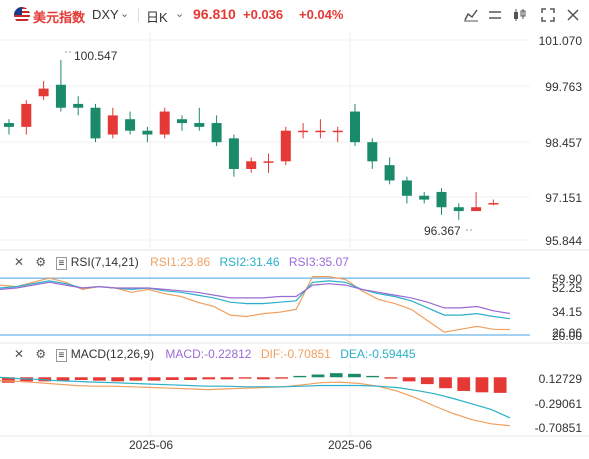  What do you see at coordinates (378, 354) in the screenshot?
I see `dea-value: DEA:-0.59445` at bounding box center [378, 354].